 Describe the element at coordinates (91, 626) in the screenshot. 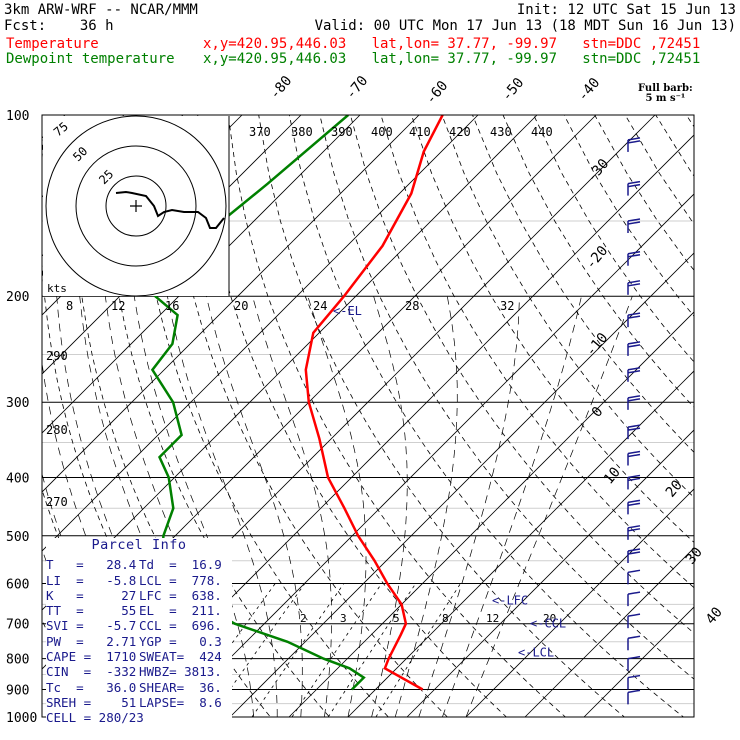

I see `parcel-info-value: SVI = -5.7` at that location.